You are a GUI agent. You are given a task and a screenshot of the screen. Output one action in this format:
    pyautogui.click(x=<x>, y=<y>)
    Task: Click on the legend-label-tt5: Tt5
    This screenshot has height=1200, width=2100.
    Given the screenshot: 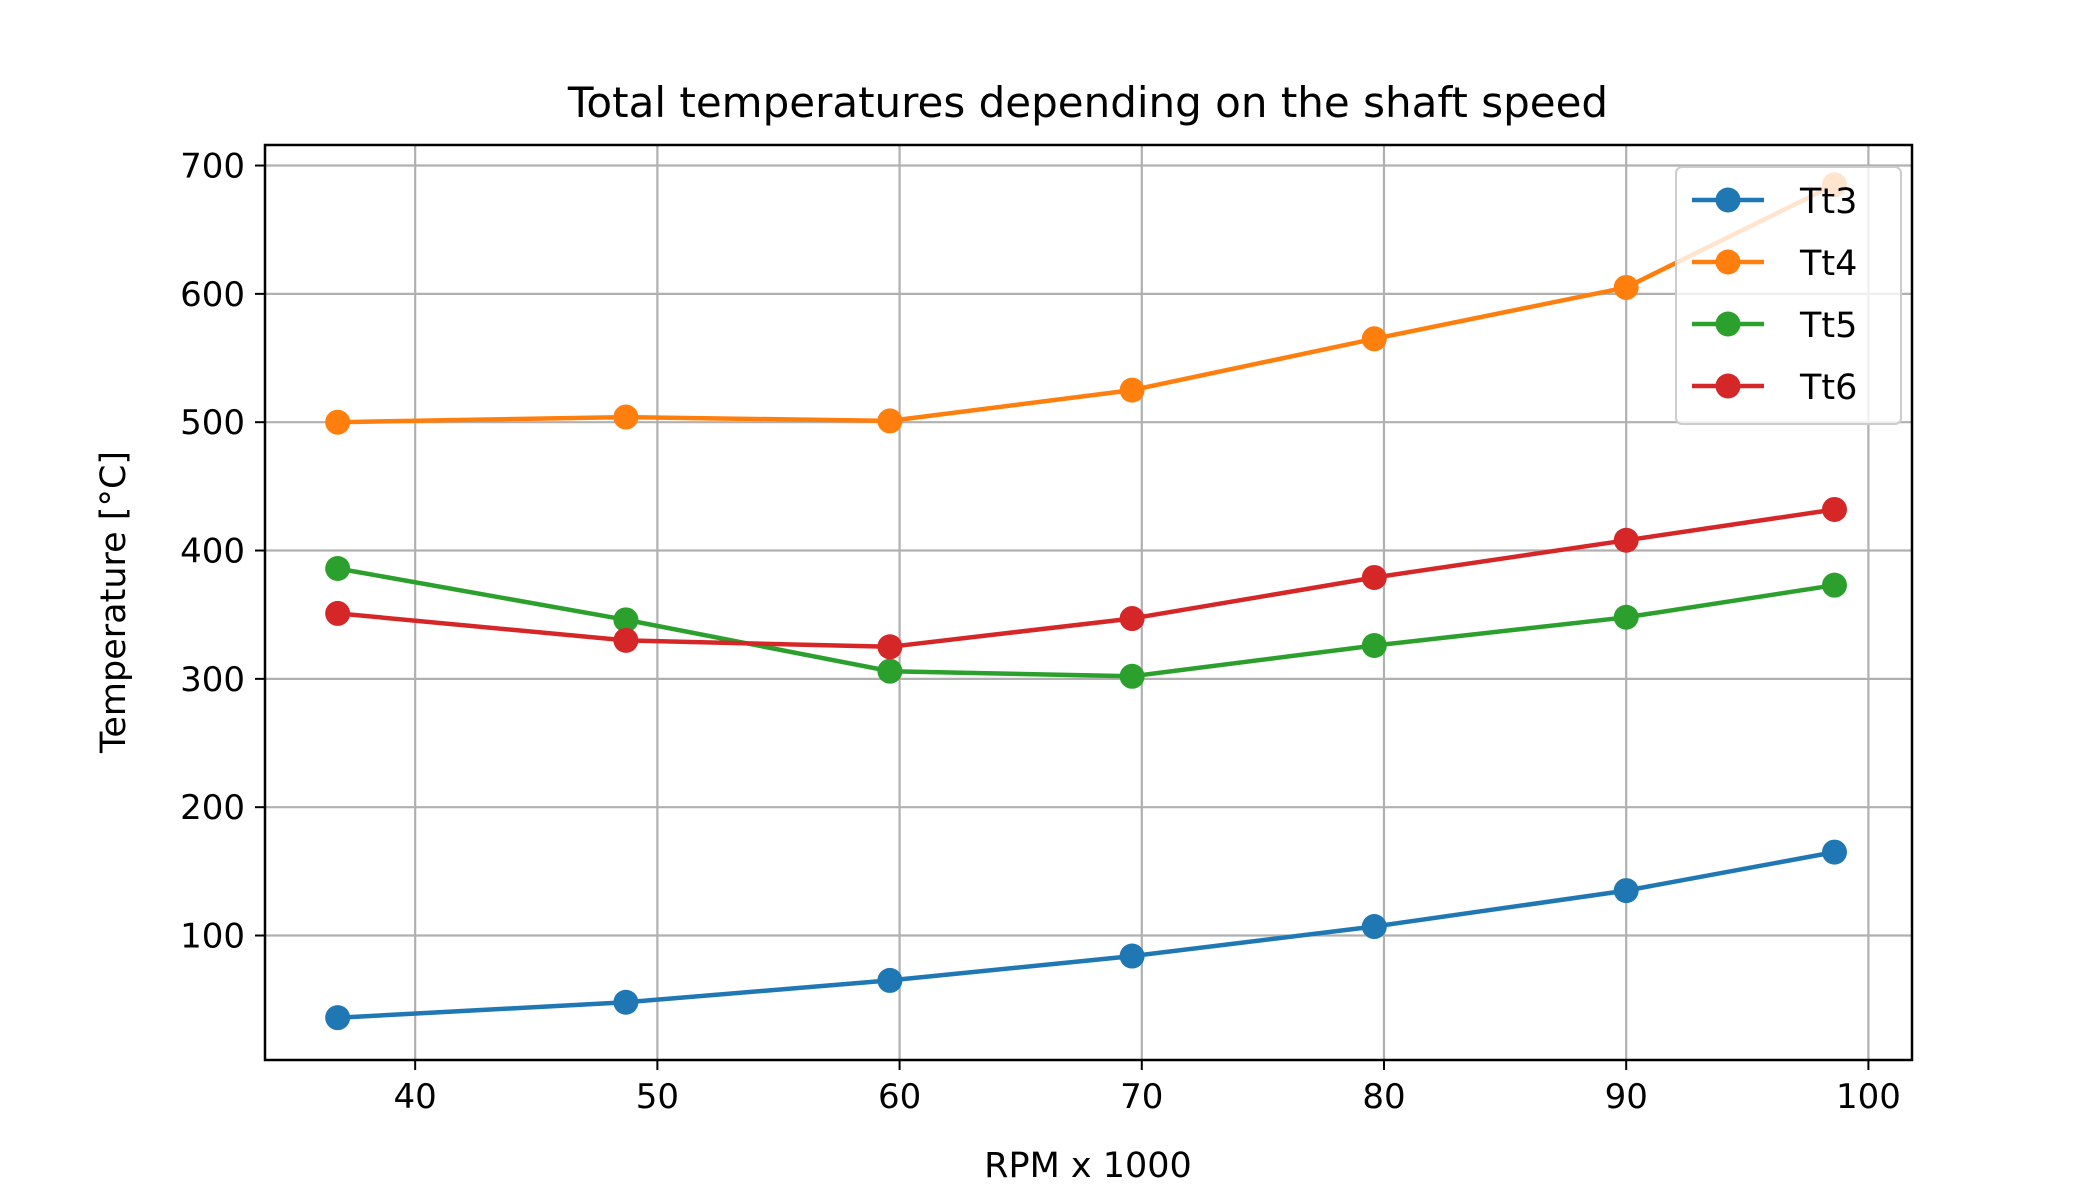 What is the action you would take?
    pyautogui.click(x=1828, y=326)
    